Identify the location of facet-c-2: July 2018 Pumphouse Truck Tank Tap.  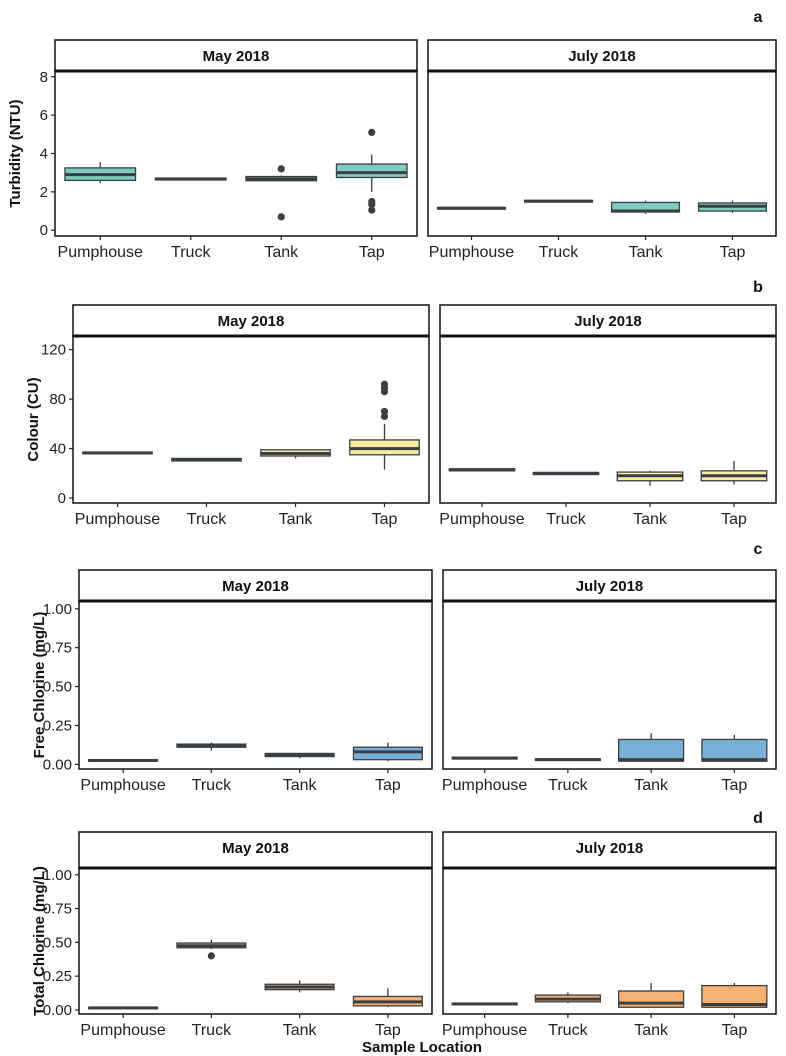
(609, 681).